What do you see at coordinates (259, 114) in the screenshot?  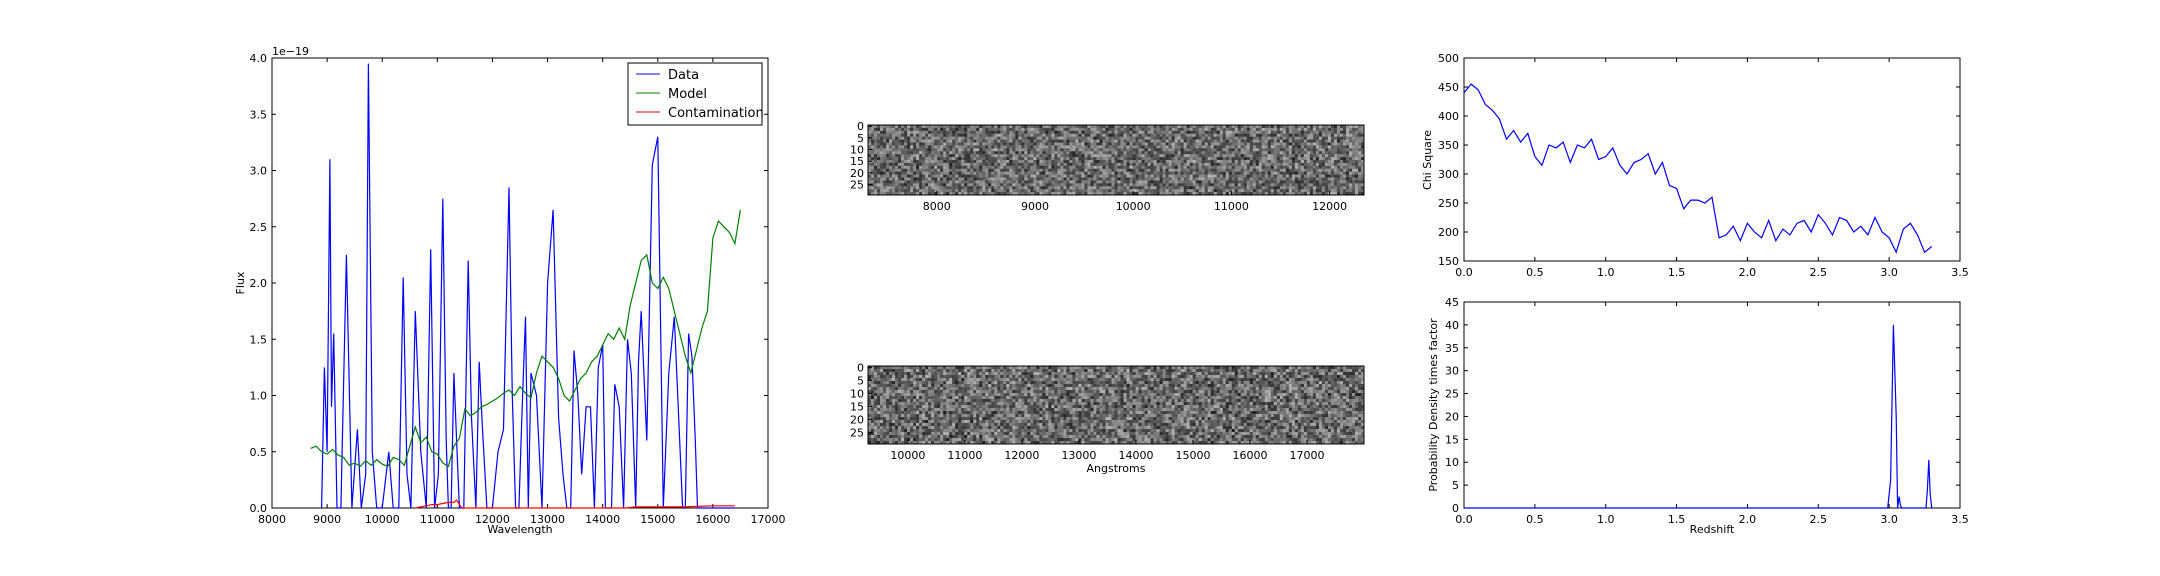 I see `flux-ytick-label: 3.5` at bounding box center [259, 114].